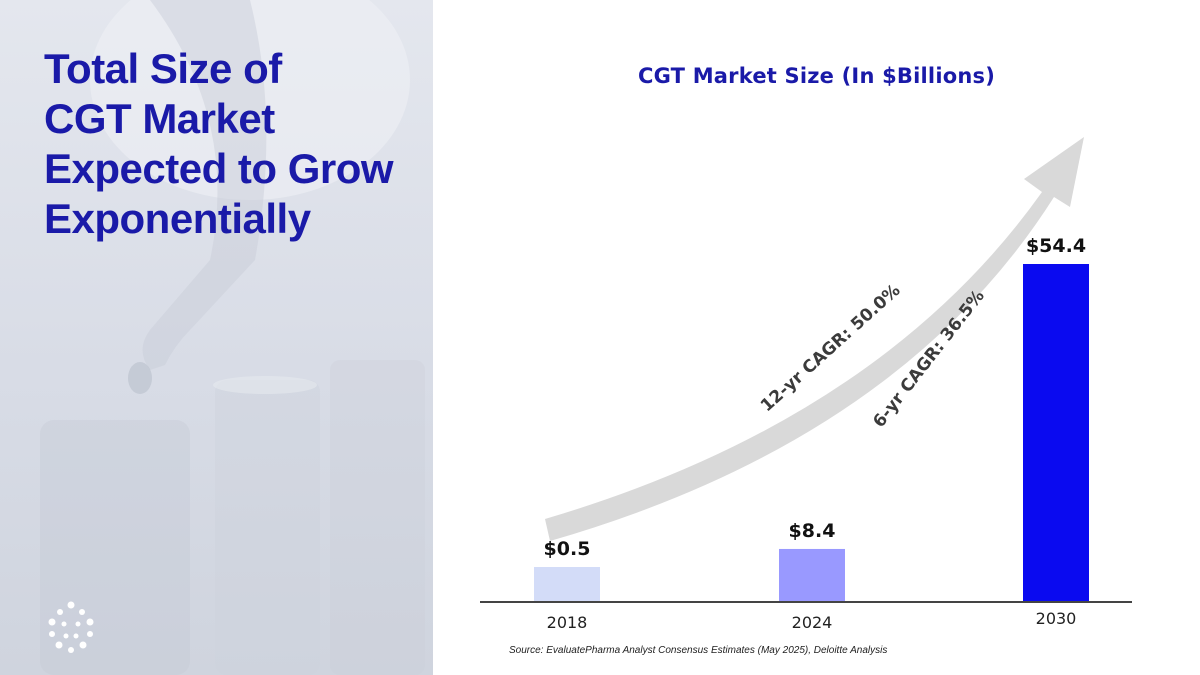 The width and height of the screenshot is (1200, 675). What do you see at coordinates (816, 76) in the screenshot?
I see `chart-title: CGT Market Size (In $Billions)` at bounding box center [816, 76].